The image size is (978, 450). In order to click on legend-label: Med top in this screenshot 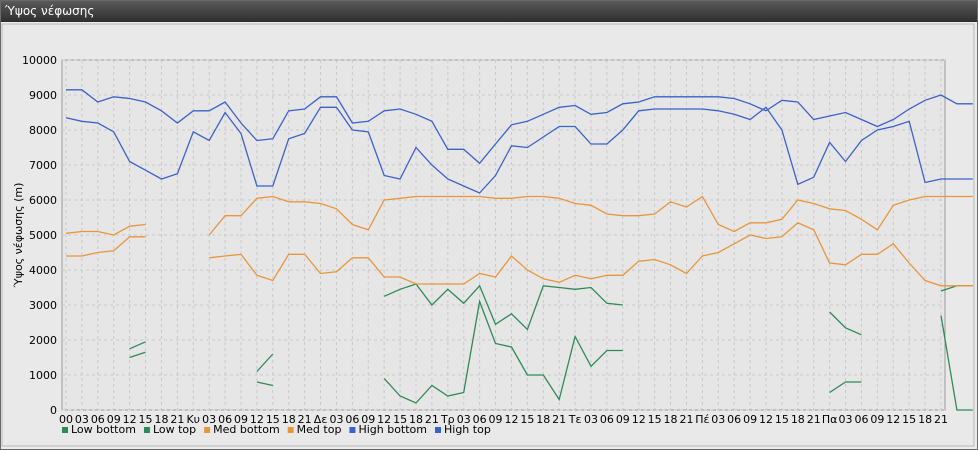, I will do `click(319, 429)`.